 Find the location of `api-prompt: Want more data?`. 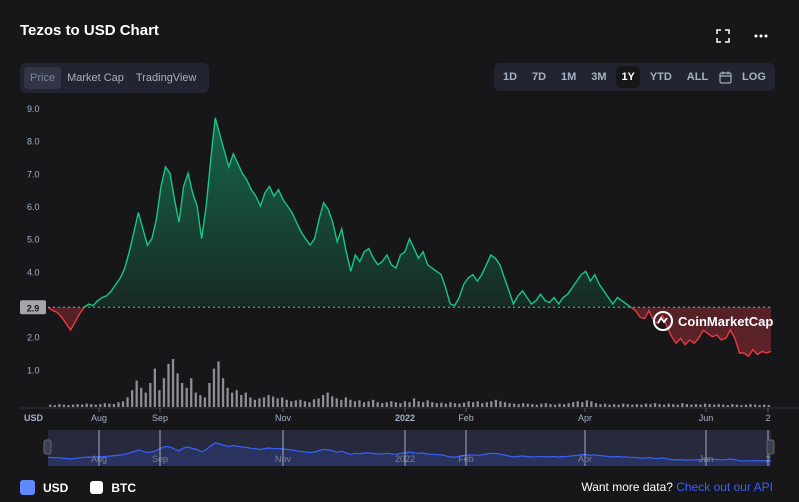

api-prompt: Want more data? is located at coordinates (627, 487).